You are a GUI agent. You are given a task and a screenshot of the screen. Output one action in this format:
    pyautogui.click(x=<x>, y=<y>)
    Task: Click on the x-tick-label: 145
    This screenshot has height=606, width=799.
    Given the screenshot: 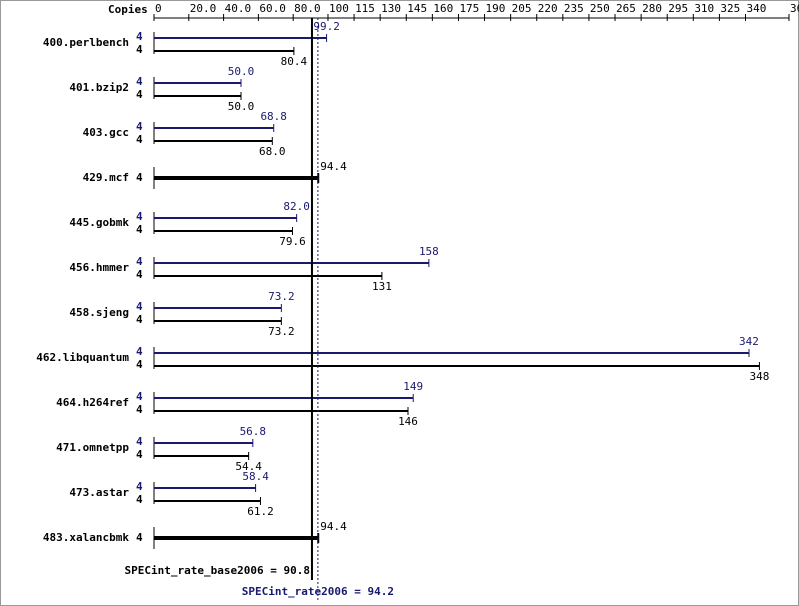 What is the action you would take?
    pyautogui.click(x=417, y=8)
    